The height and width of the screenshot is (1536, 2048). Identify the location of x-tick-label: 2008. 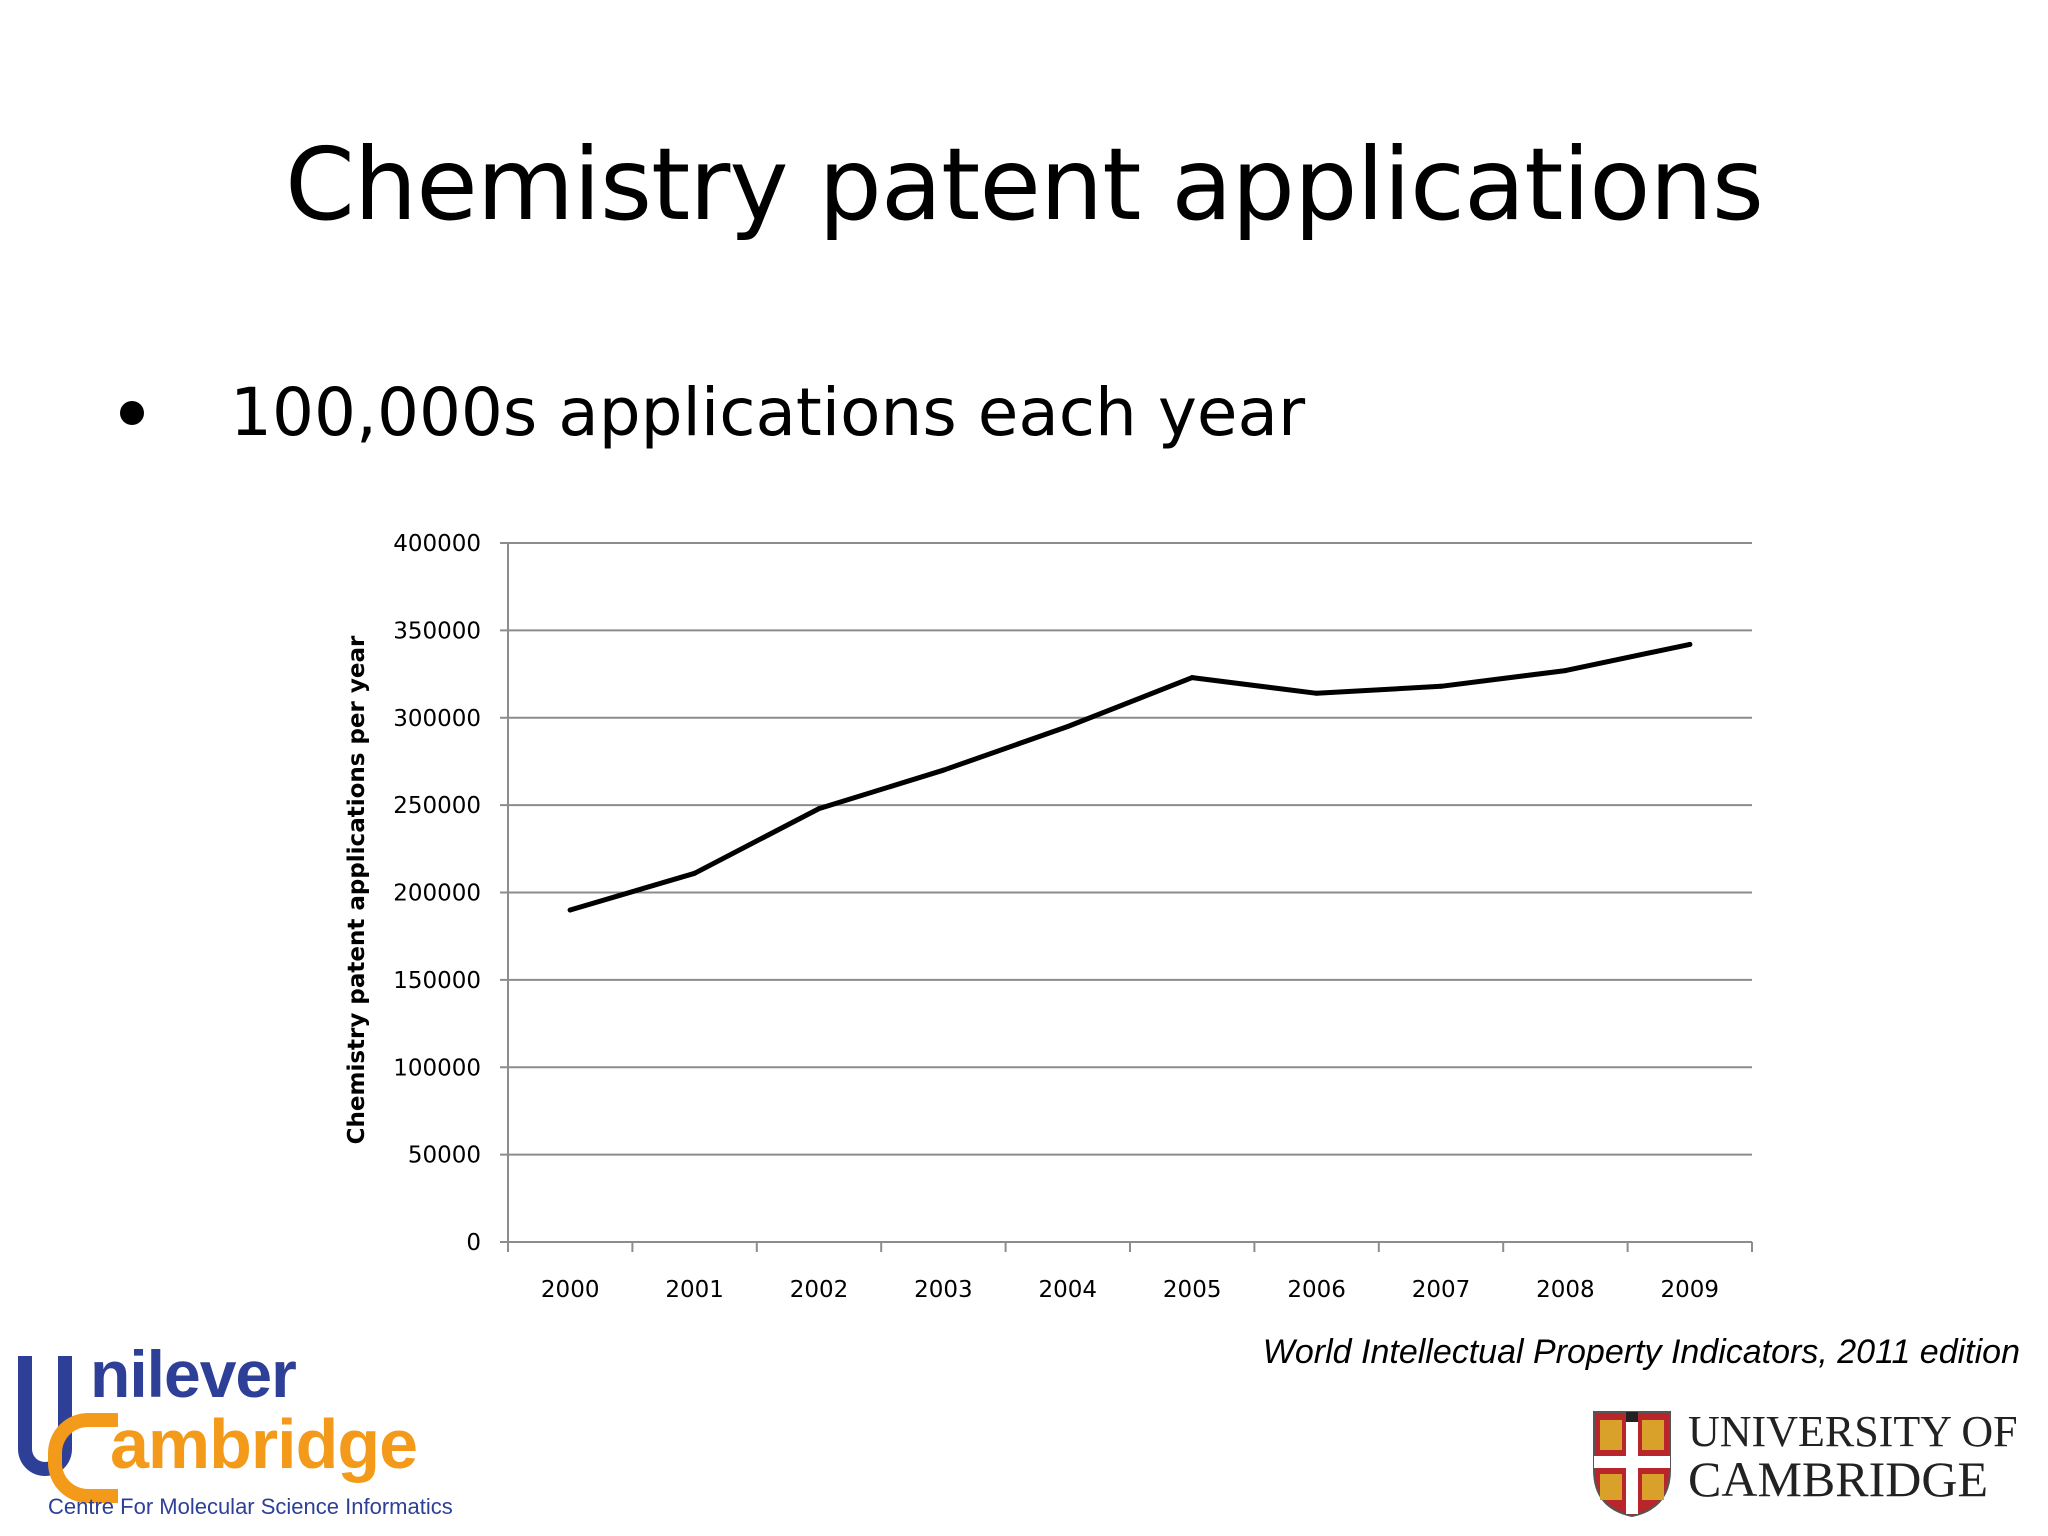
(1565, 1290).